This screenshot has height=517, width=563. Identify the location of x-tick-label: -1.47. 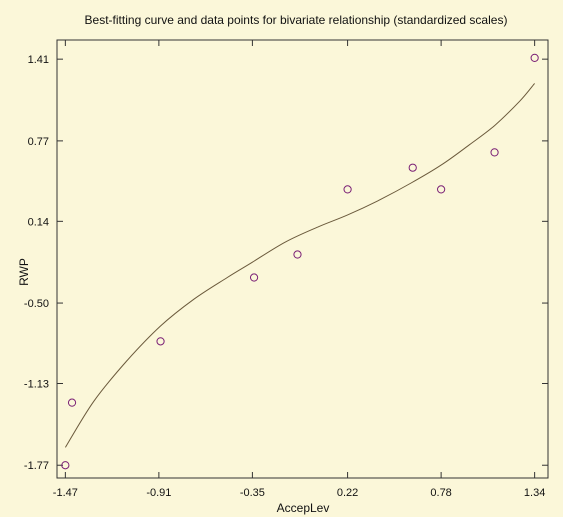
(65, 493).